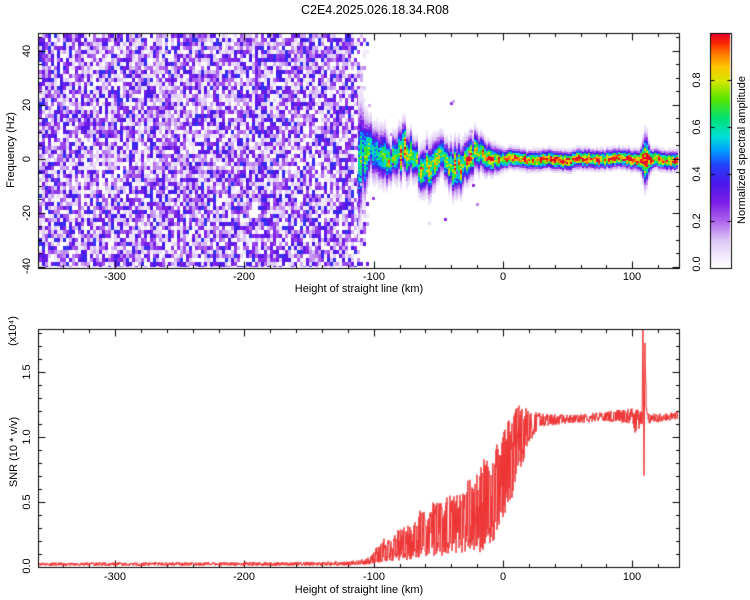 The height and width of the screenshot is (600, 750). Describe the element at coordinates (115, 277) in the screenshot. I see `top-xtick-label: -300` at that location.